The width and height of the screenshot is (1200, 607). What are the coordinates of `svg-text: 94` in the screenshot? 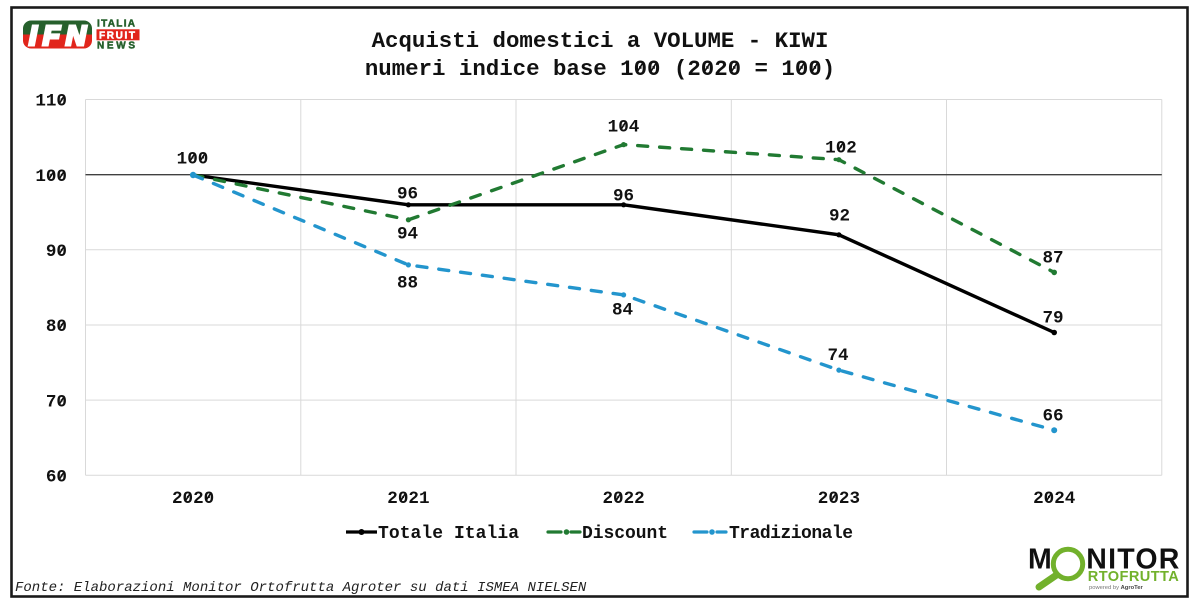 It's located at (408, 234).